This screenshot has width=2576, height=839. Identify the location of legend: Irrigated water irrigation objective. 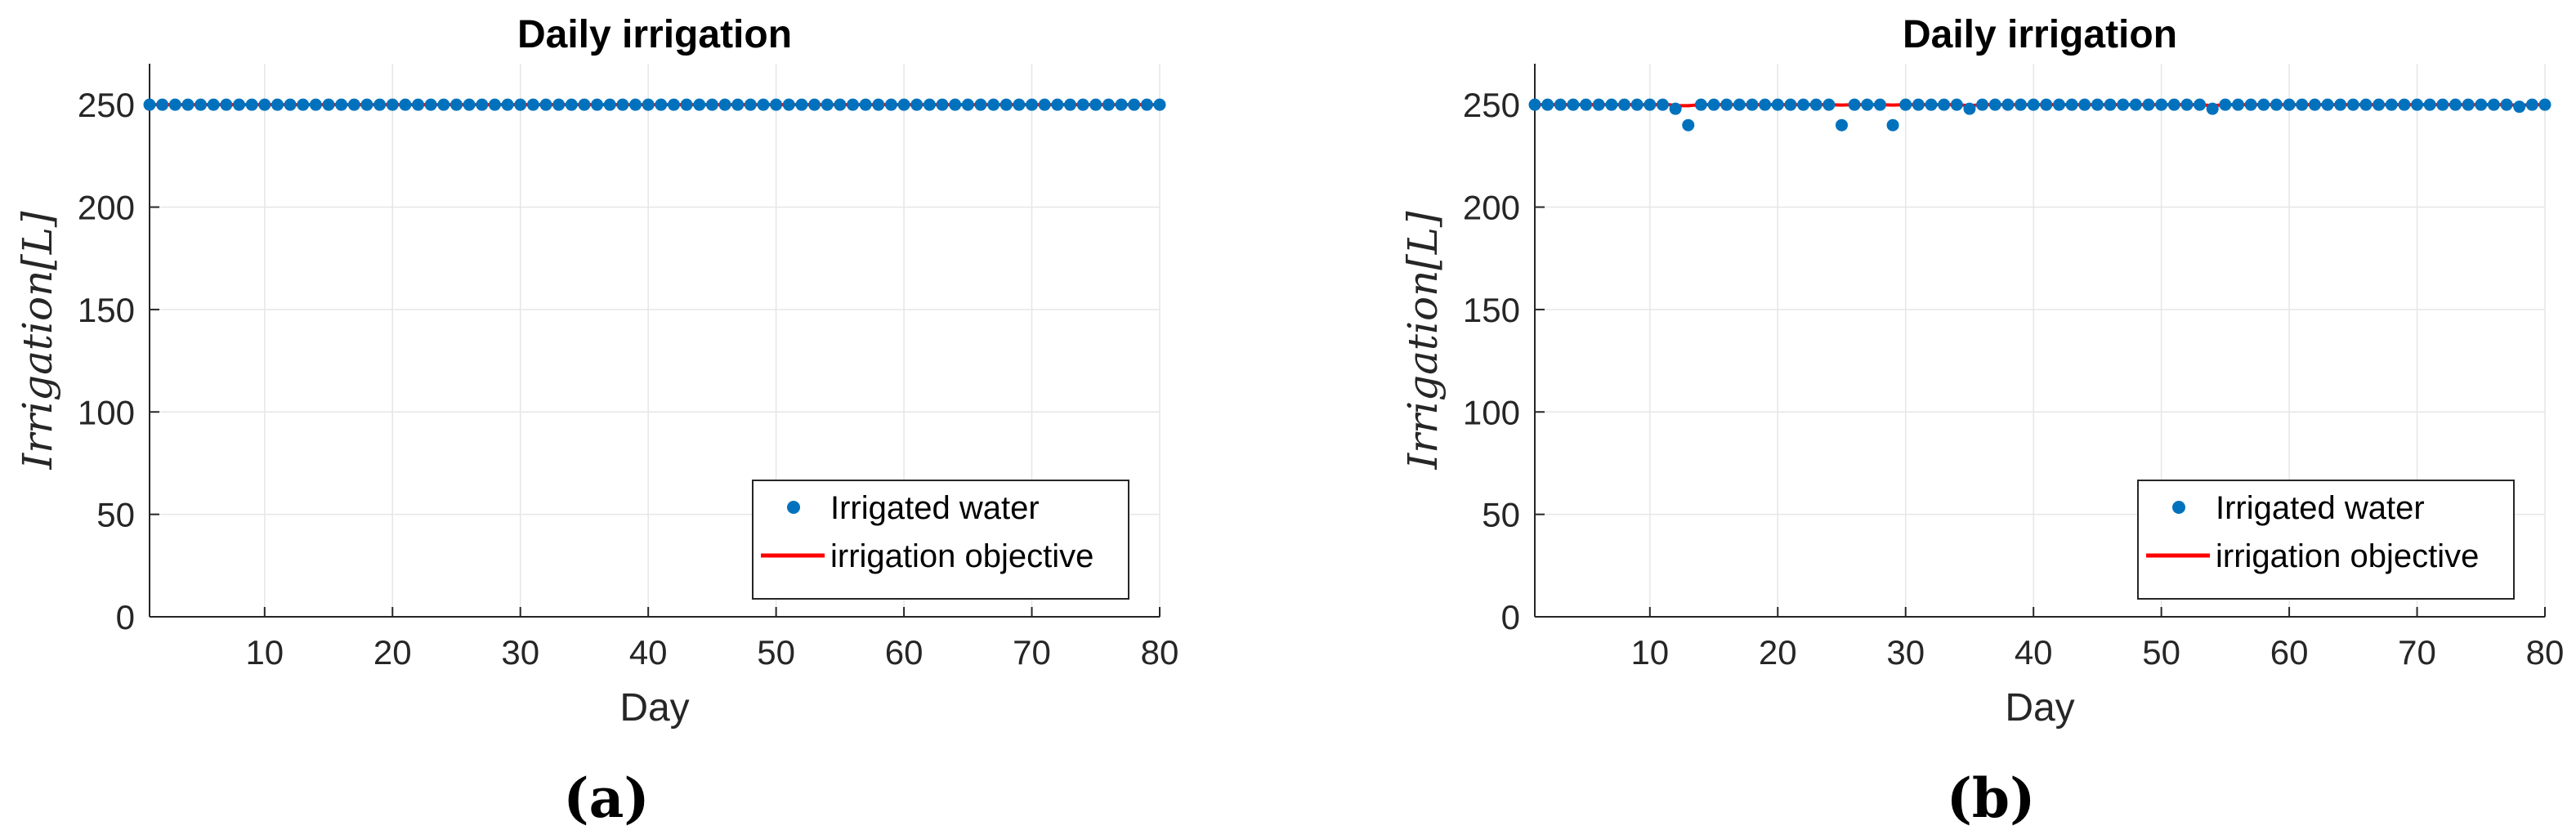
(2326, 540).